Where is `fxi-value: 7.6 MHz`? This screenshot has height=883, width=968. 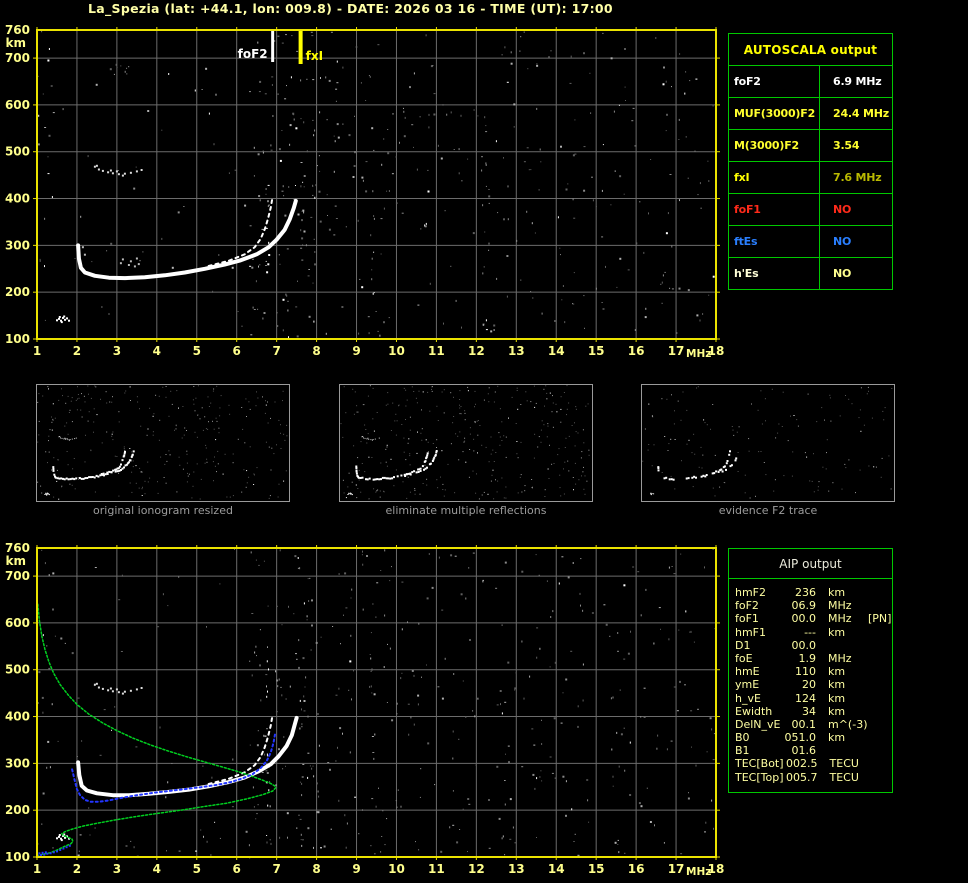
fxi-value: 7.6 MHz is located at coordinates (856, 177).